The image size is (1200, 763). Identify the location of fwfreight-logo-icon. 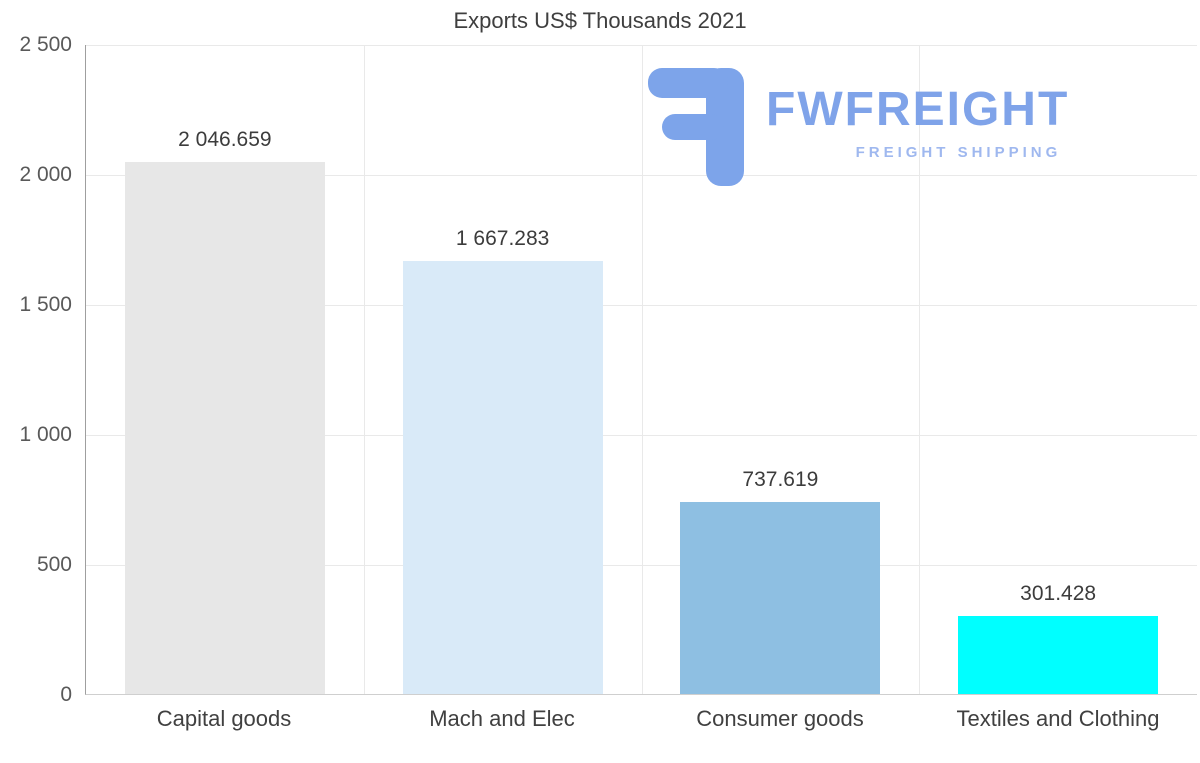
(696, 129).